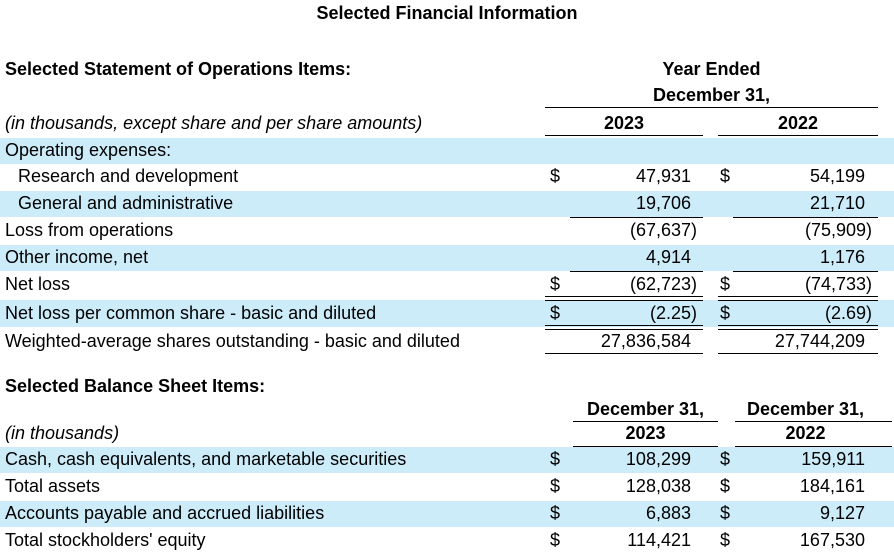 The width and height of the screenshot is (894, 555). What do you see at coordinates (624, 123) in the screenshot?
I see `column-header-2023: 2023` at bounding box center [624, 123].